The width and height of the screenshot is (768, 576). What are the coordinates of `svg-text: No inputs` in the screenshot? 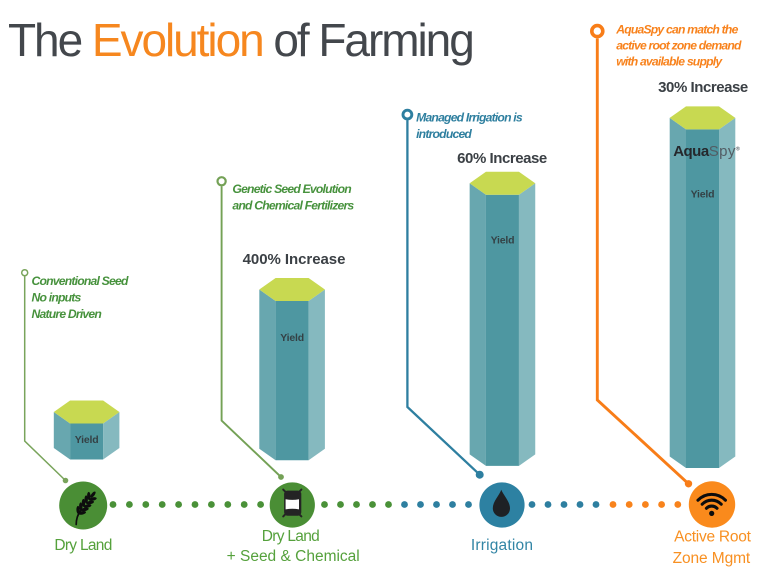 It's located at (57, 298).